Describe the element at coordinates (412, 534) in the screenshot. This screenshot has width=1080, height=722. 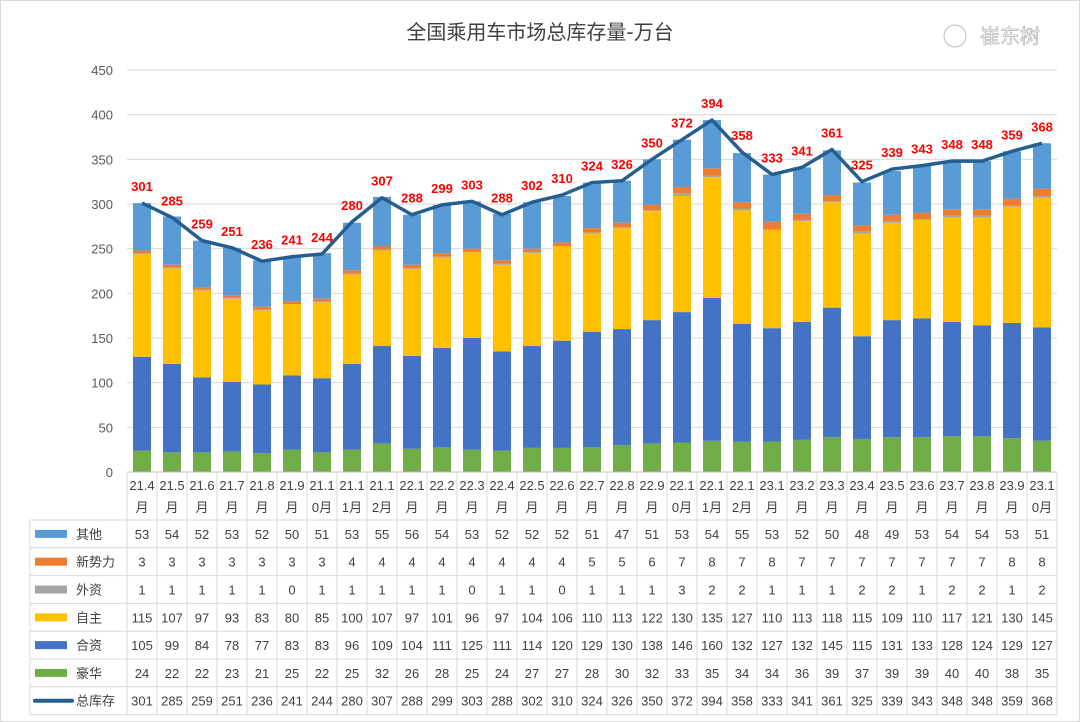
I see `table-cell: 56` at that location.